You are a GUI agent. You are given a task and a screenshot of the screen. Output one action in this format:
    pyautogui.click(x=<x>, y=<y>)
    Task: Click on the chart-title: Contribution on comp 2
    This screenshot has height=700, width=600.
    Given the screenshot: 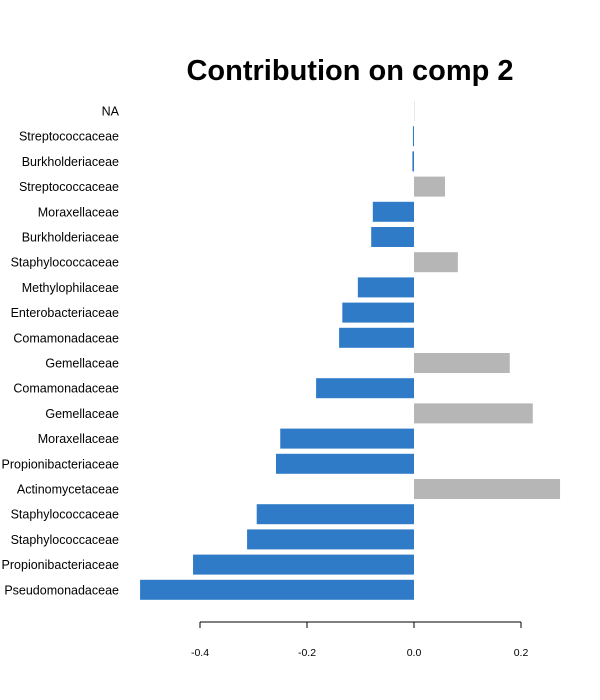 What is the action you would take?
    pyautogui.click(x=349, y=71)
    